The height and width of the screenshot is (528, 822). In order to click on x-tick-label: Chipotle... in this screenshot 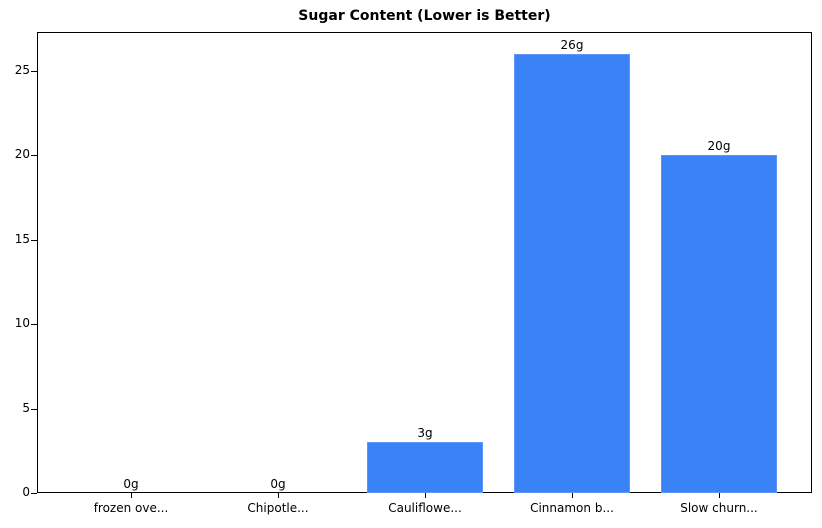, I will do `click(278, 508)`.